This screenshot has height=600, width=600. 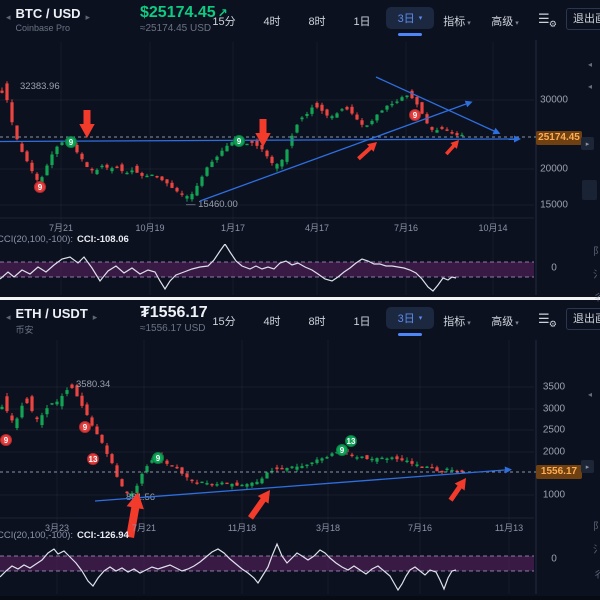 What do you see at coordinates (242, 528) in the screenshot?
I see `date-label: 11月18` at bounding box center [242, 528].